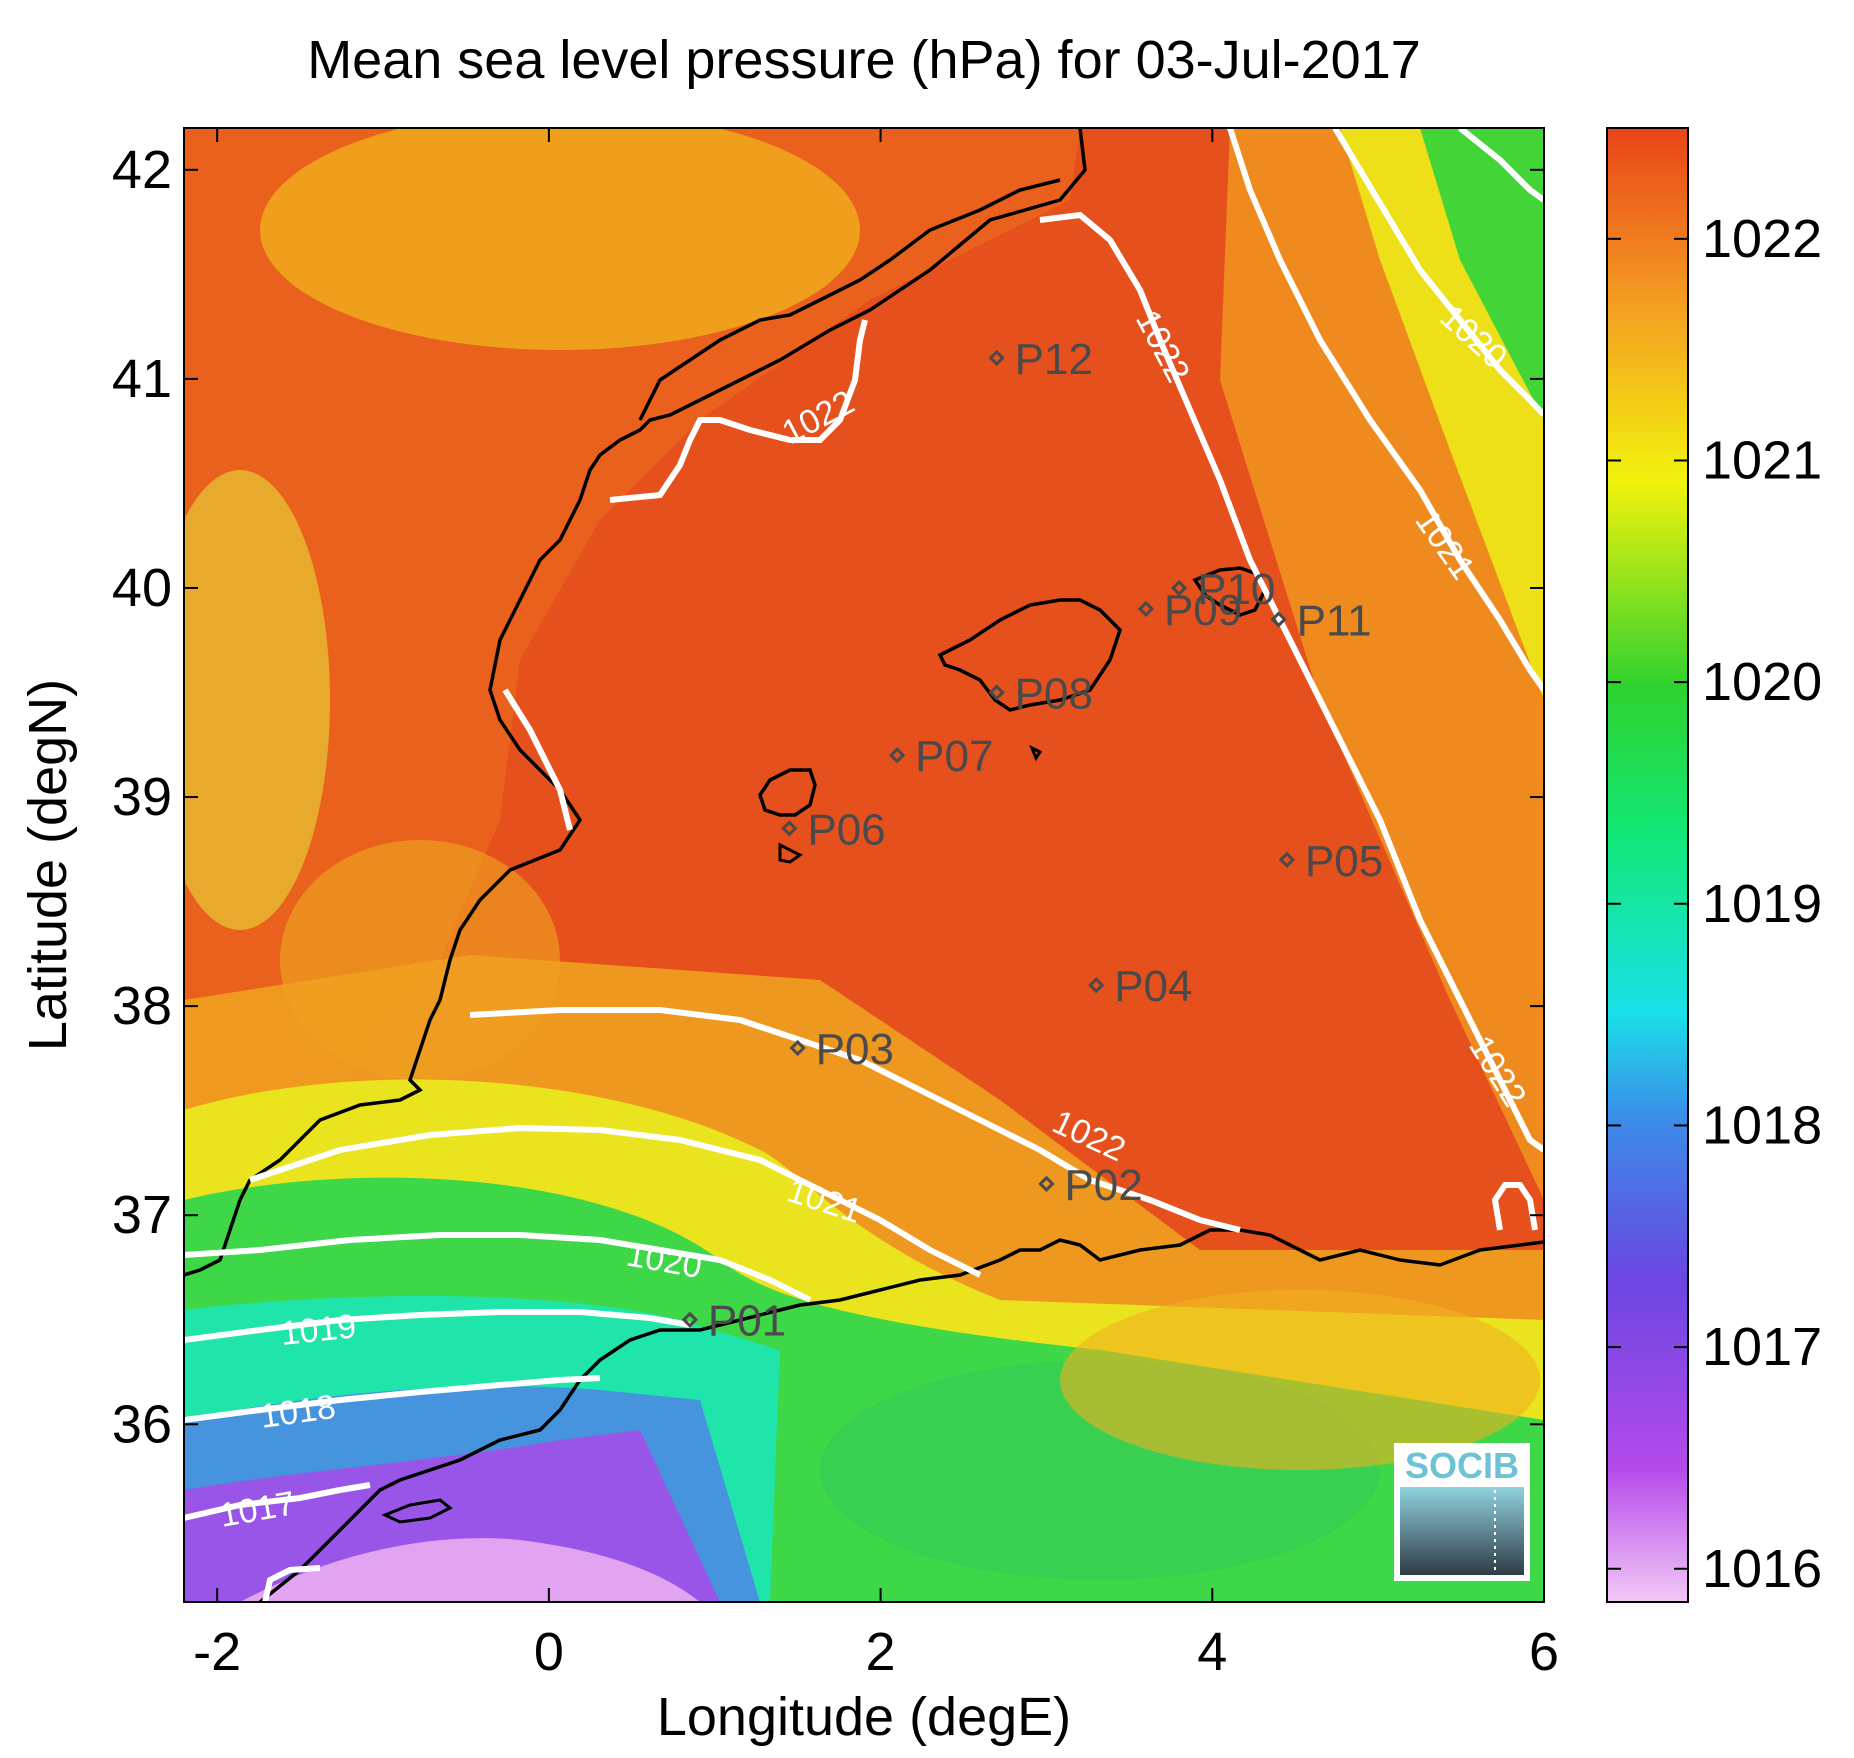  Describe the element at coordinates (846, 829) in the screenshot. I see `station-label: P06` at that location.